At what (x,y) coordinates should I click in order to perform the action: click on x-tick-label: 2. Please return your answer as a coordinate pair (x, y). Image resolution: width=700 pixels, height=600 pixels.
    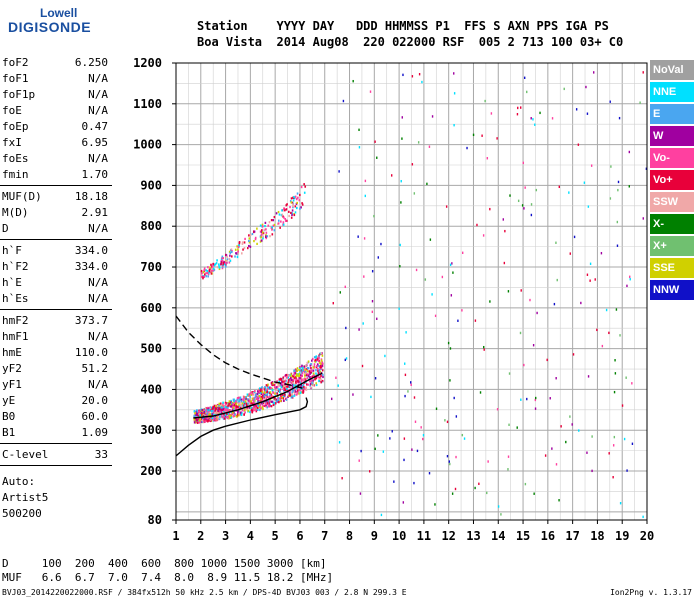
    Looking at the image, I should click on (200, 536).